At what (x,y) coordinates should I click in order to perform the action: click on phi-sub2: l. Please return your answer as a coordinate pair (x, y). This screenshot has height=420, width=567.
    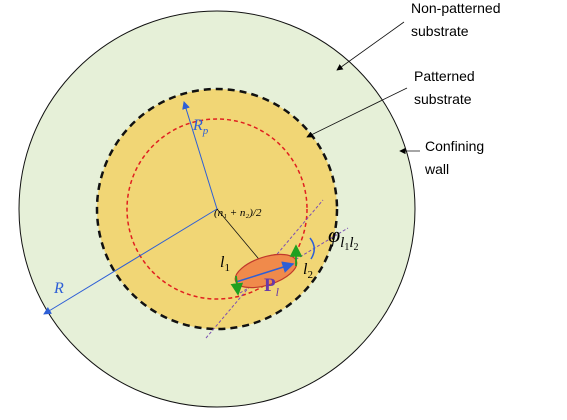
    Looking at the image, I should click on (351, 243).